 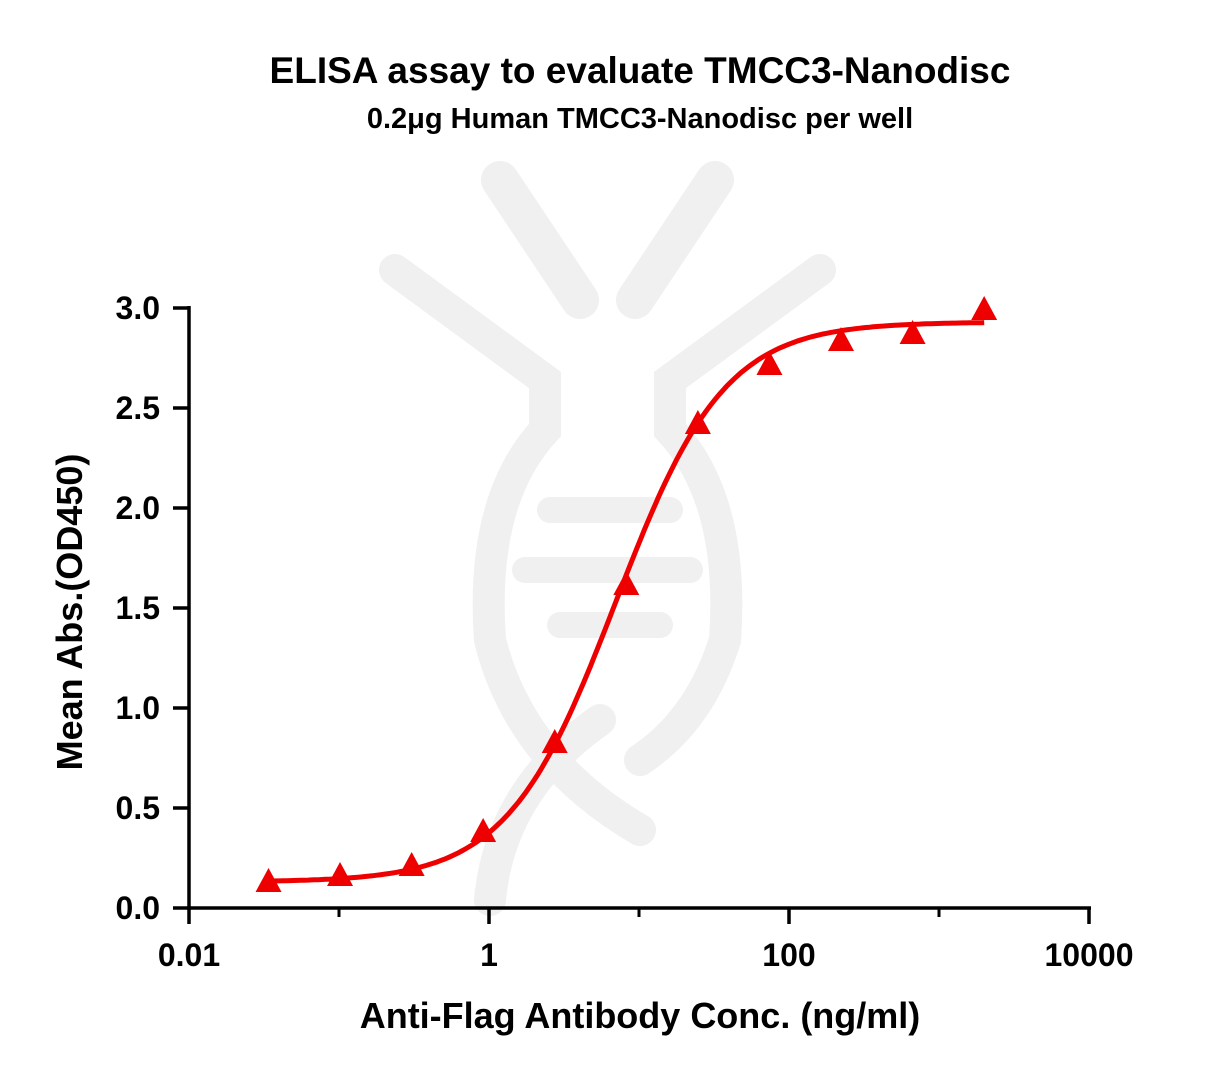 What do you see at coordinates (69, 612) in the screenshot?
I see `y-axis-label: Mean Abs.(OD450)` at bounding box center [69, 612].